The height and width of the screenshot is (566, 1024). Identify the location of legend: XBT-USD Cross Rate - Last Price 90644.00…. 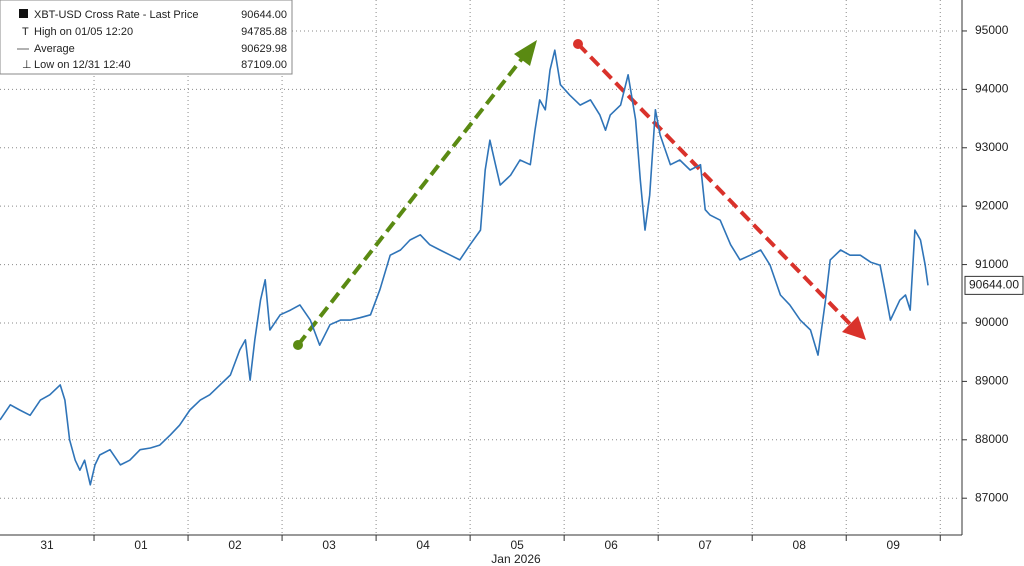
(146, 37).